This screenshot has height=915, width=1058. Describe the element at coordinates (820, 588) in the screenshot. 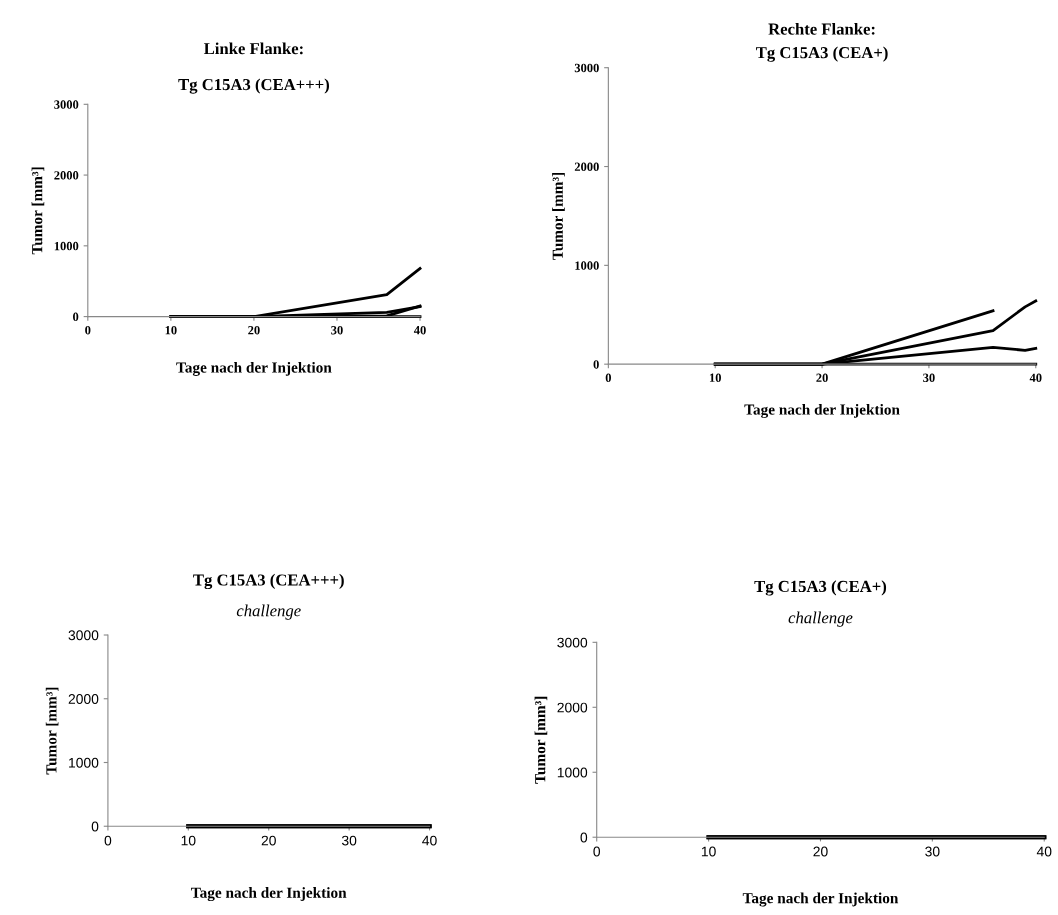

I see `chart-title: Tg C15A3 (CEA+)` at that location.